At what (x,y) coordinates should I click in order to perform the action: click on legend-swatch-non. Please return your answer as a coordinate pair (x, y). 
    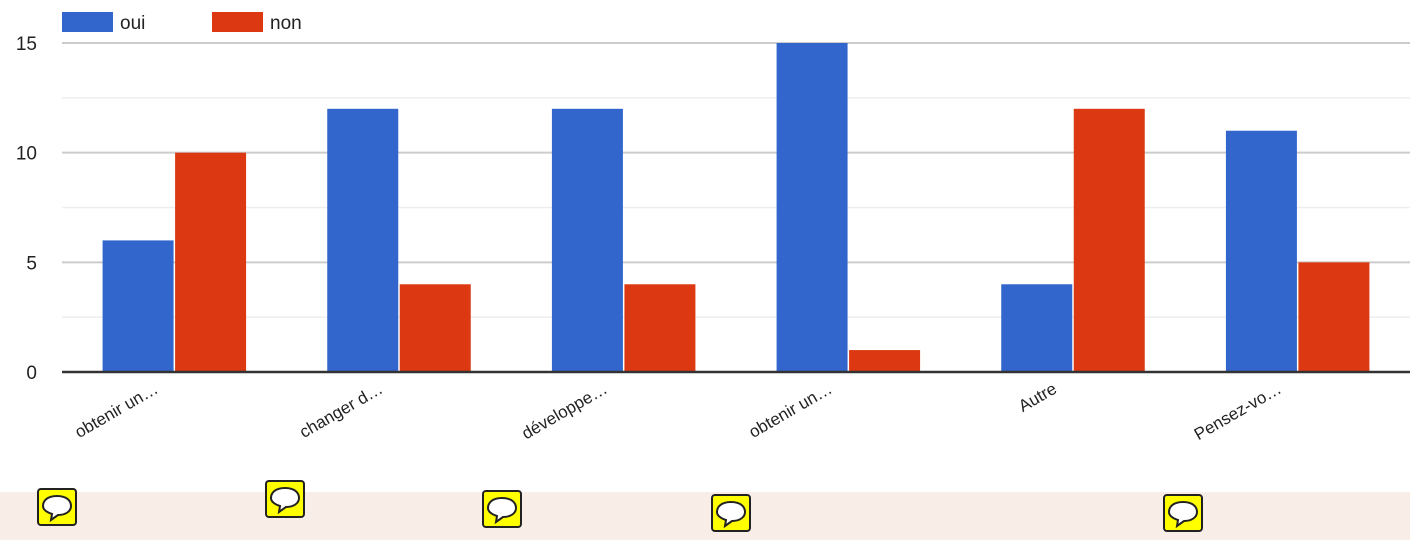
    Looking at the image, I should click on (237, 22).